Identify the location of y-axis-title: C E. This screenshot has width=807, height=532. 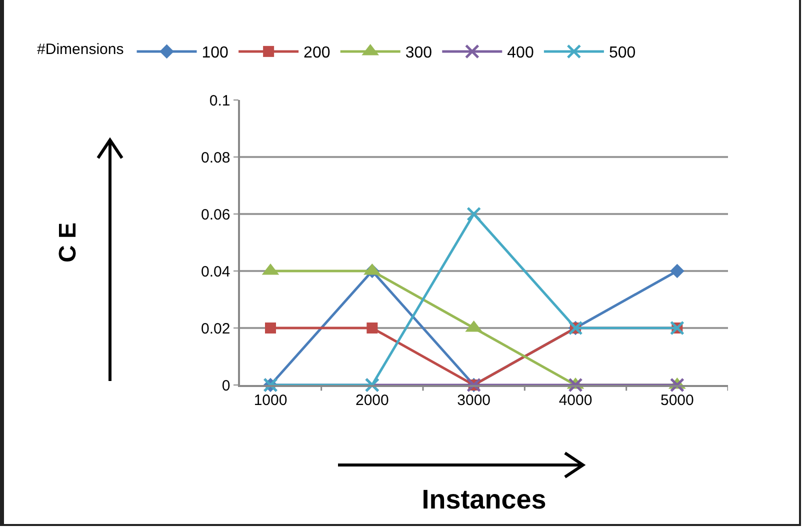
(68, 242).